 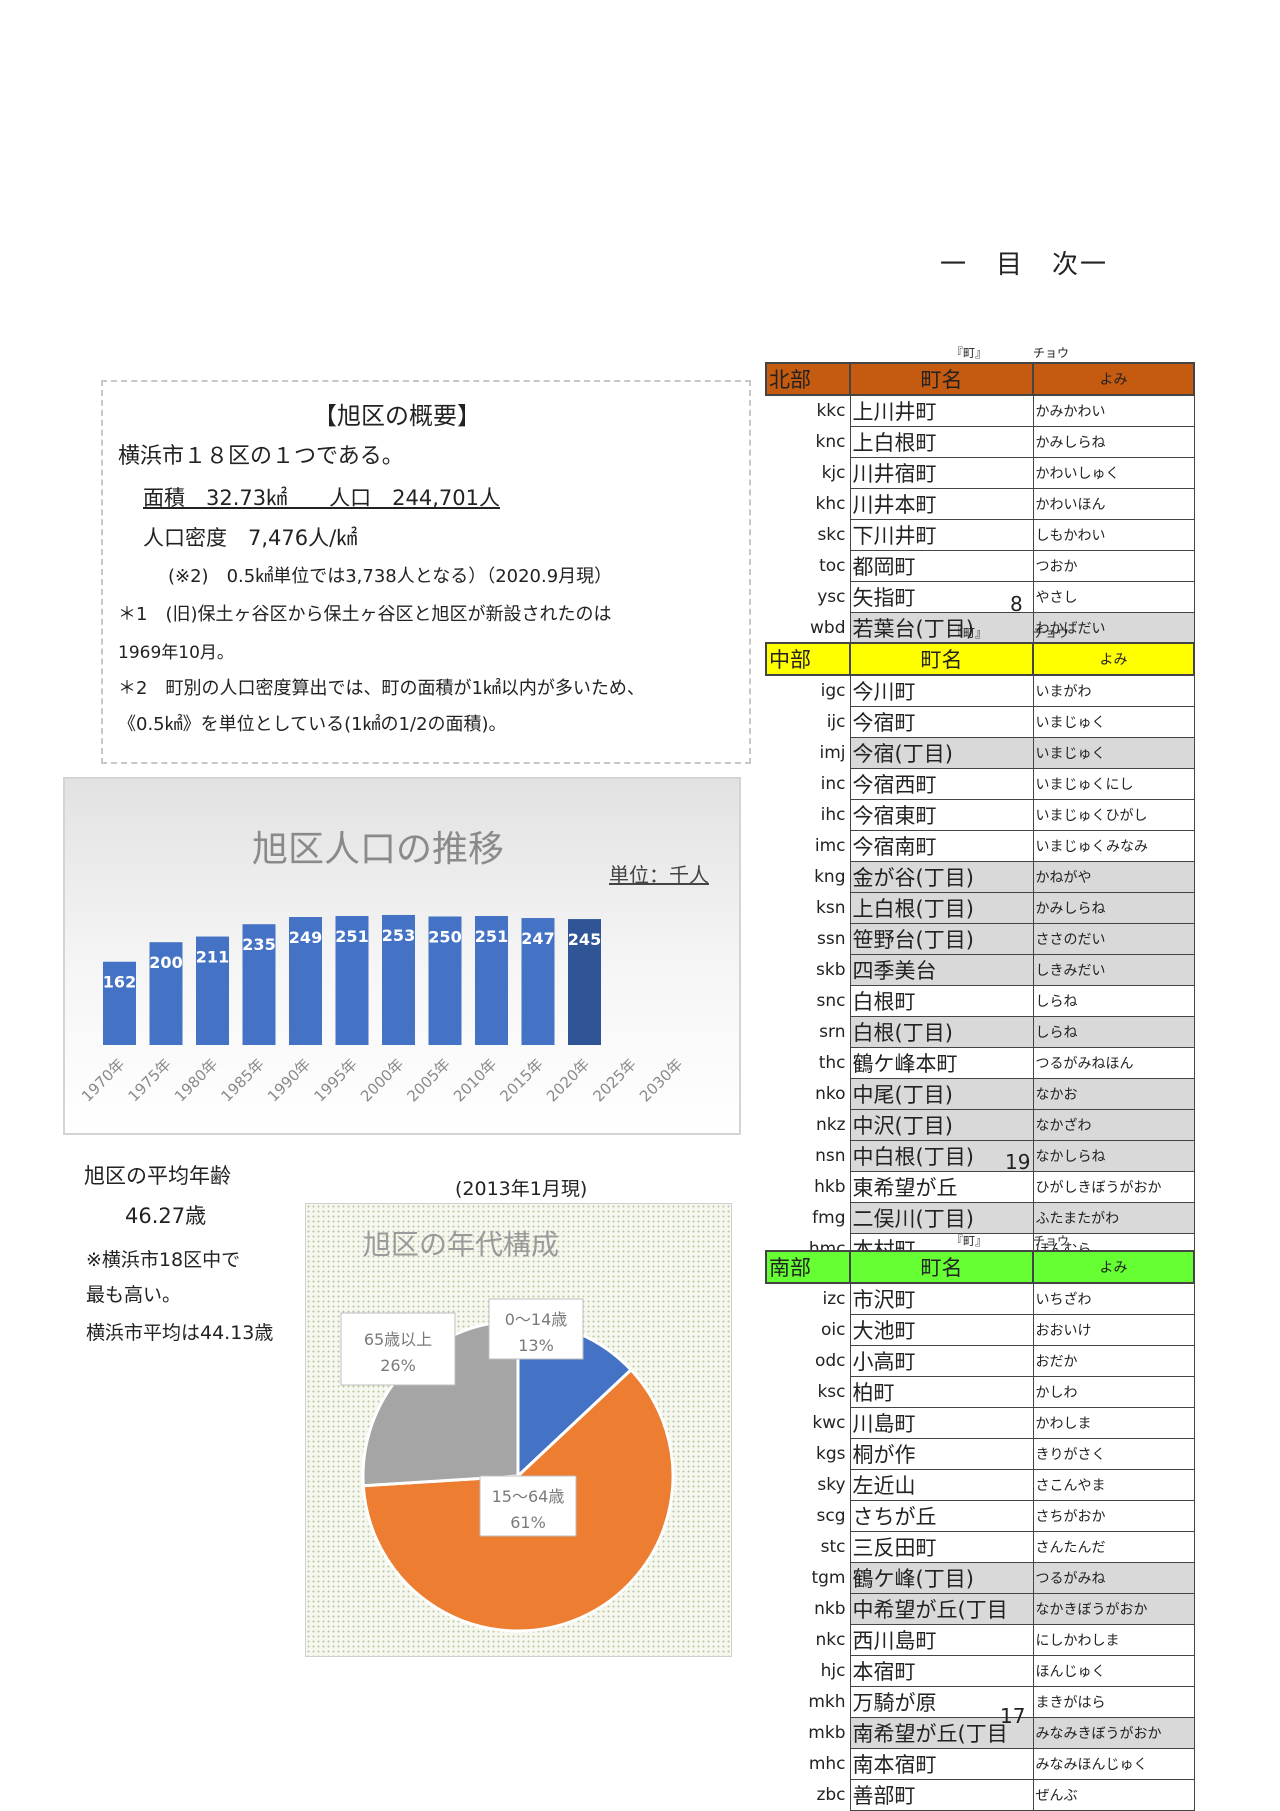 What do you see at coordinates (980, 722) in the screenshot?
I see `table-row: ijc 今宿町 いまじゅく` at bounding box center [980, 722].